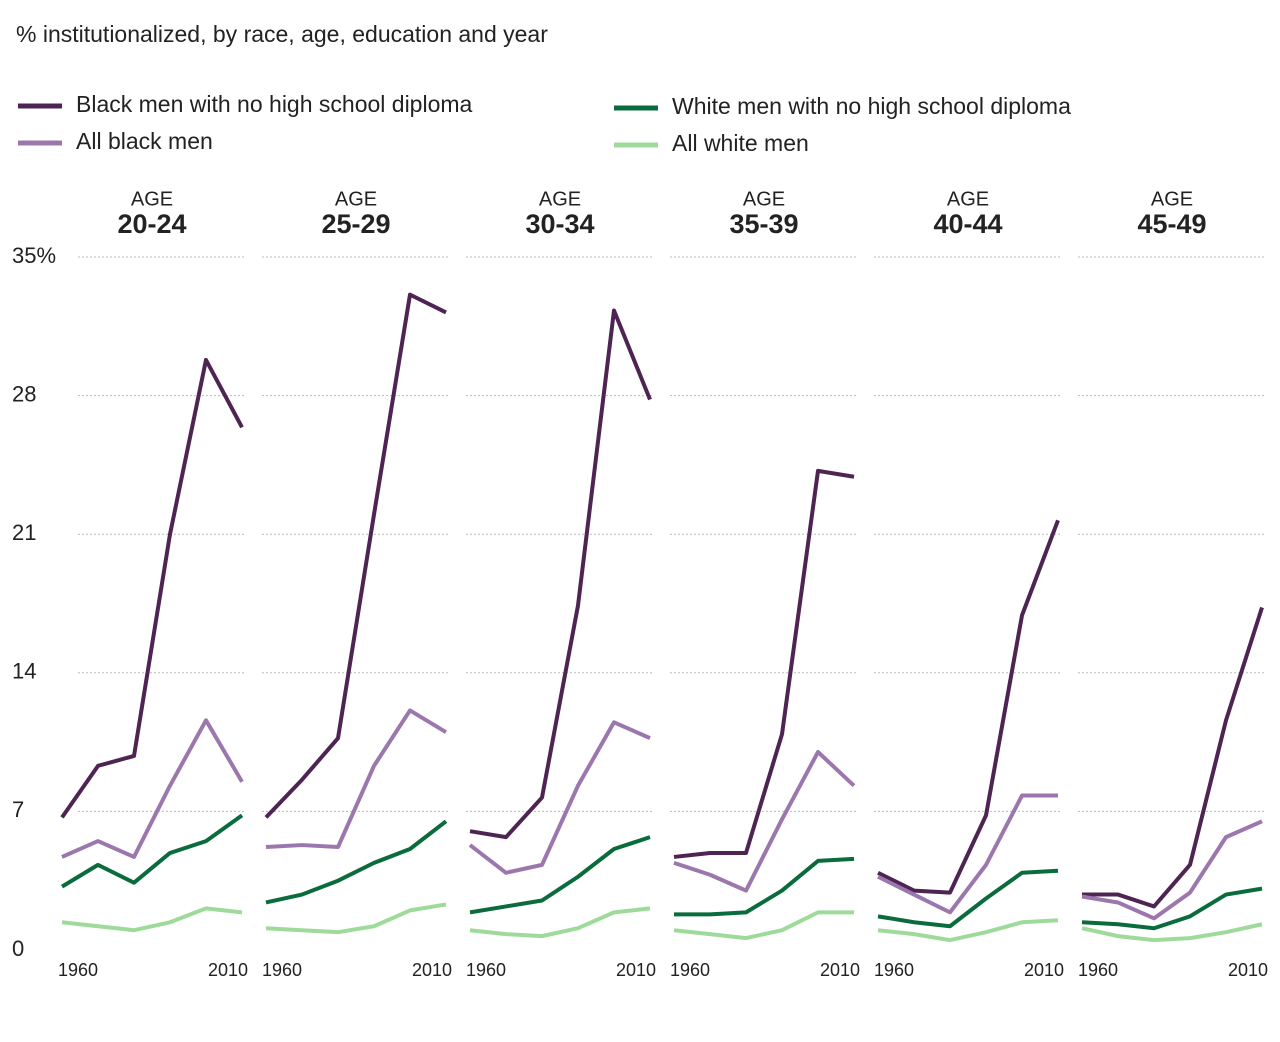  What do you see at coordinates (355, 224) in the screenshot?
I see `panel-title: 25-29` at bounding box center [355, 224].